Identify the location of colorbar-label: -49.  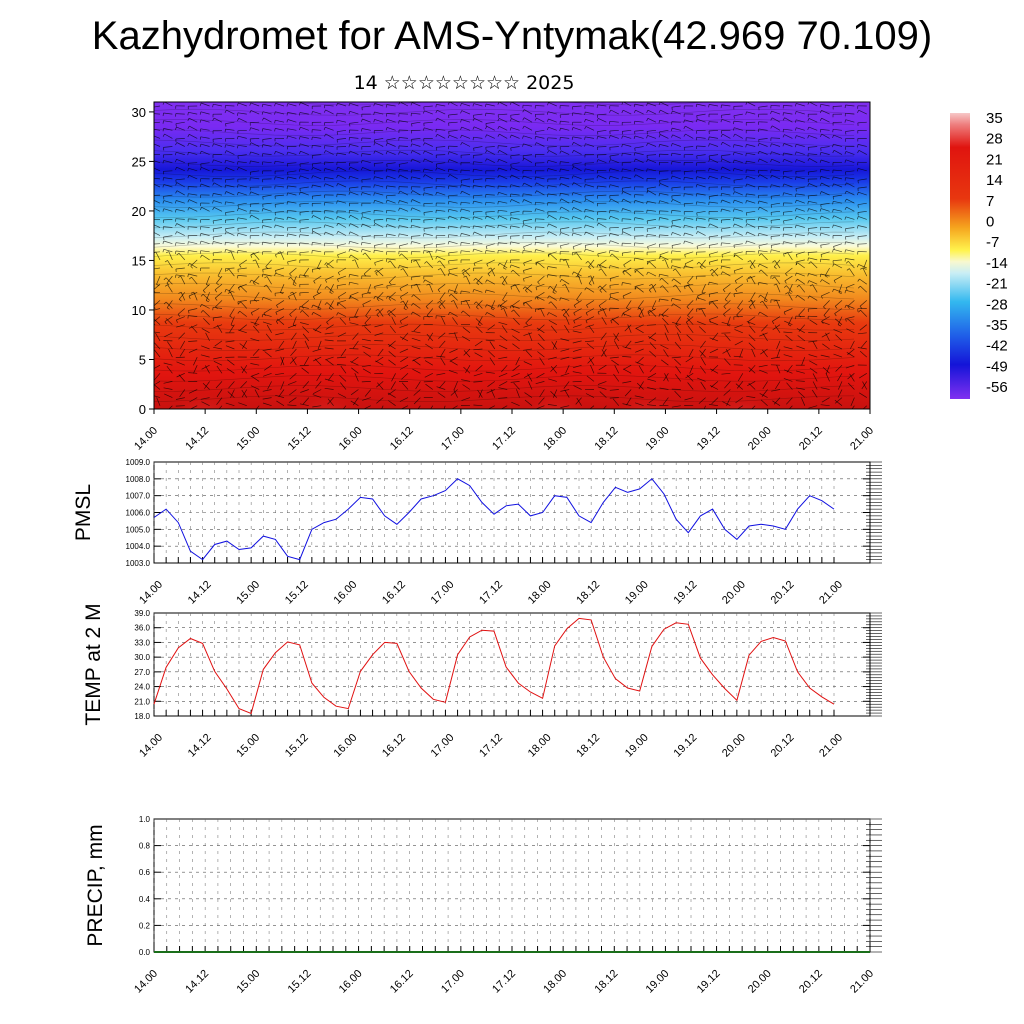
(997, 366).